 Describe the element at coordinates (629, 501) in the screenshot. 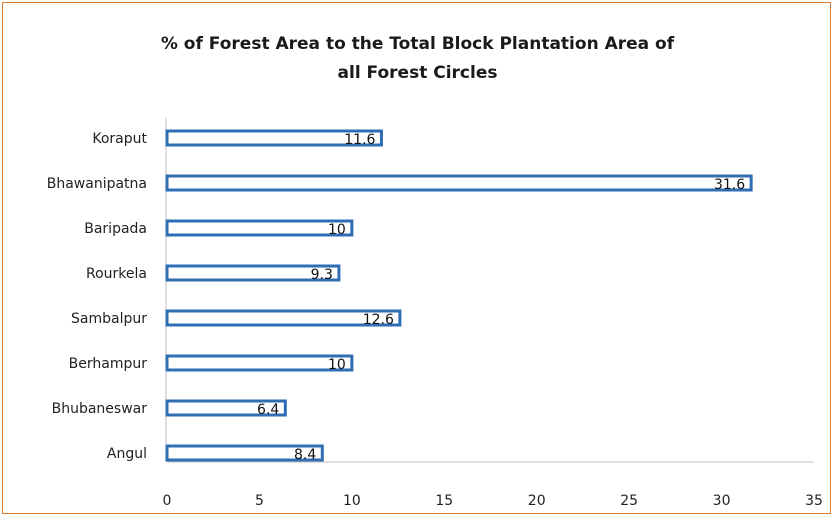

I see `x-tick-label: 25` at that location.